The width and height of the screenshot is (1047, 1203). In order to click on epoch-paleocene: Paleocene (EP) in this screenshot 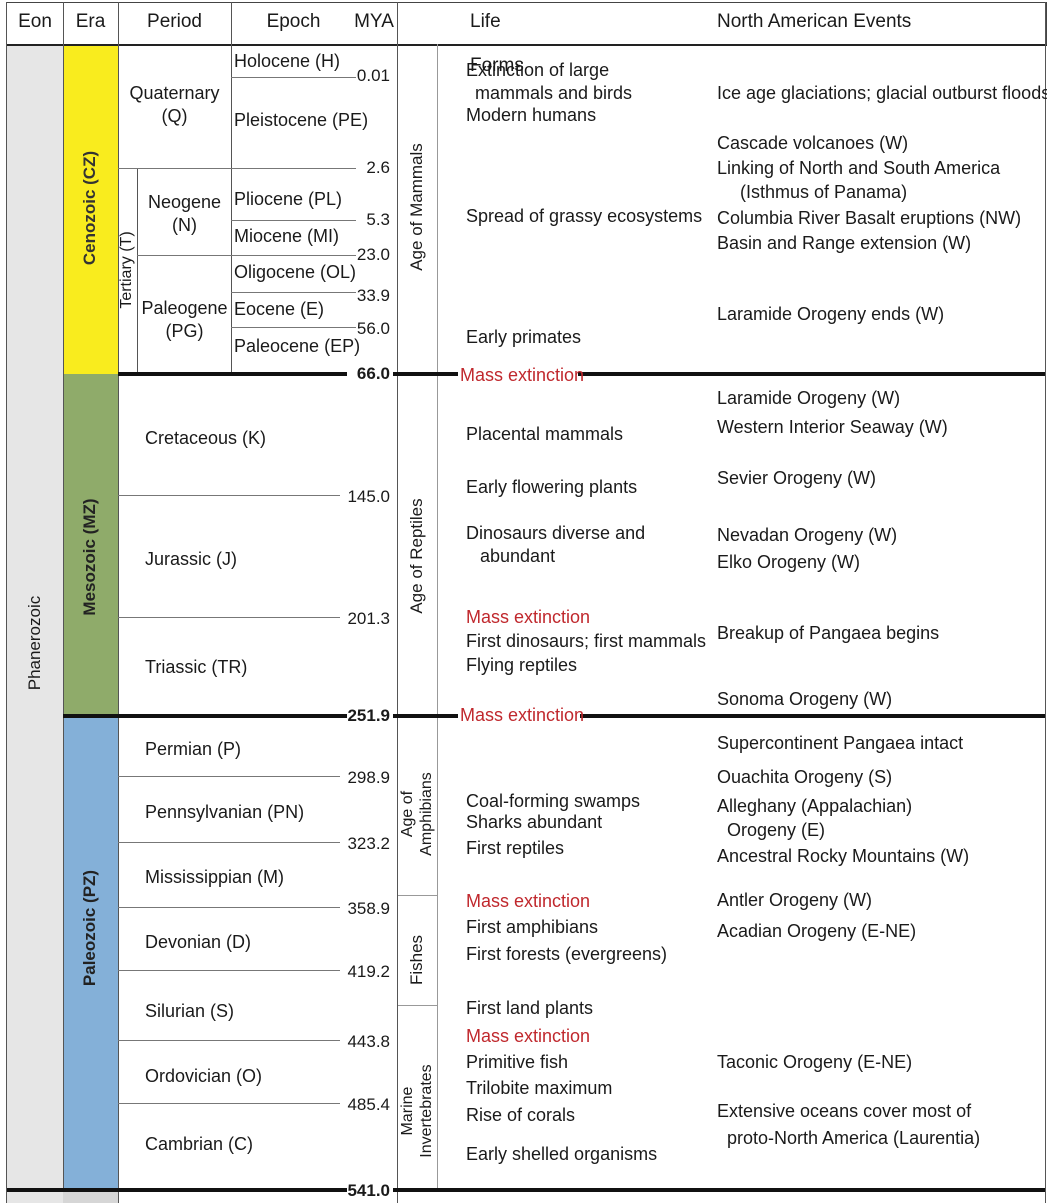, I will do `click(297, 346)`.